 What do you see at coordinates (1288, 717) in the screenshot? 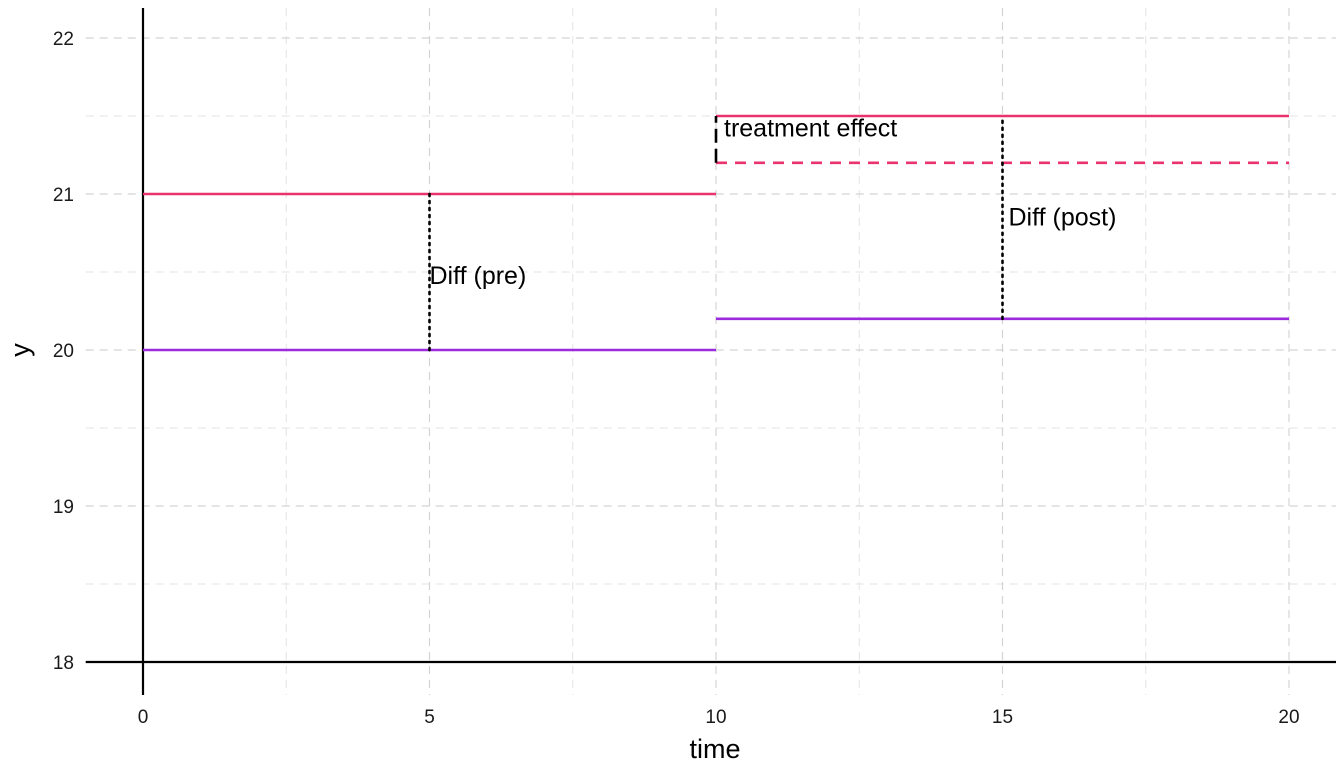
I see `x-tick-label: 20` at bounding box center [1288, 717].